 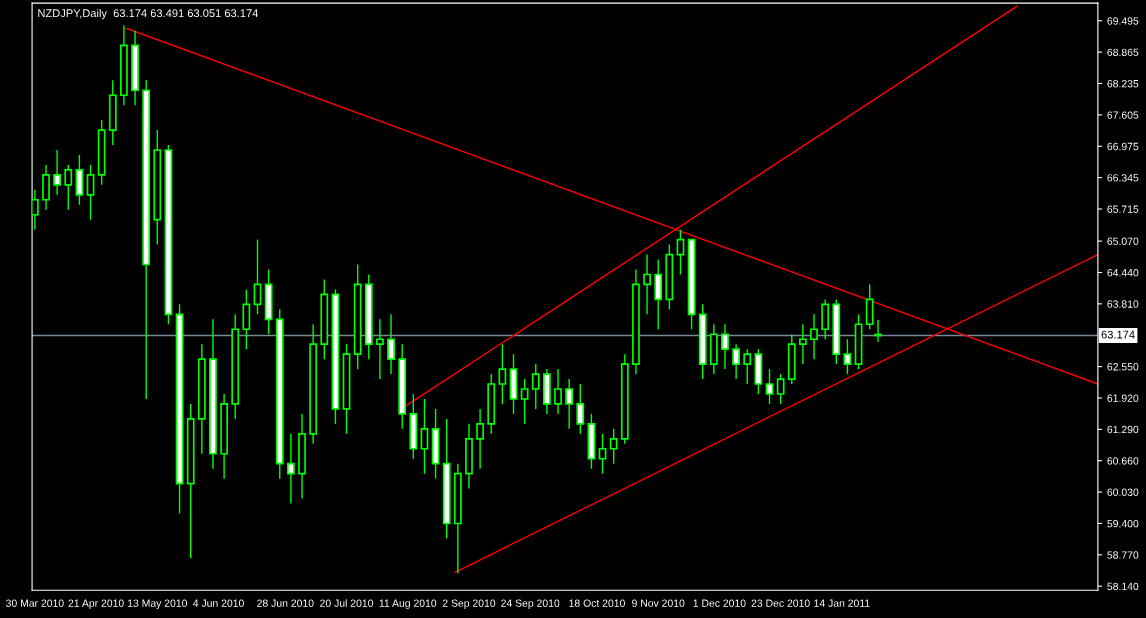 What do you see at coordinates (1123, 586) in the screenshot?
I see `y-tick-label: 58.140` at bounding box center [1123, 586].